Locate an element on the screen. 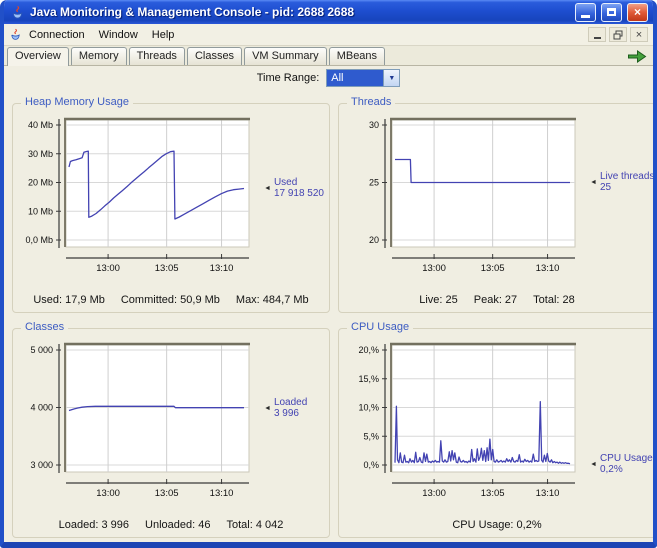 Image resolution: width=657 pixels, height=548 pixels. svg-text: 30 Mb is located at coordinates (40, 154).